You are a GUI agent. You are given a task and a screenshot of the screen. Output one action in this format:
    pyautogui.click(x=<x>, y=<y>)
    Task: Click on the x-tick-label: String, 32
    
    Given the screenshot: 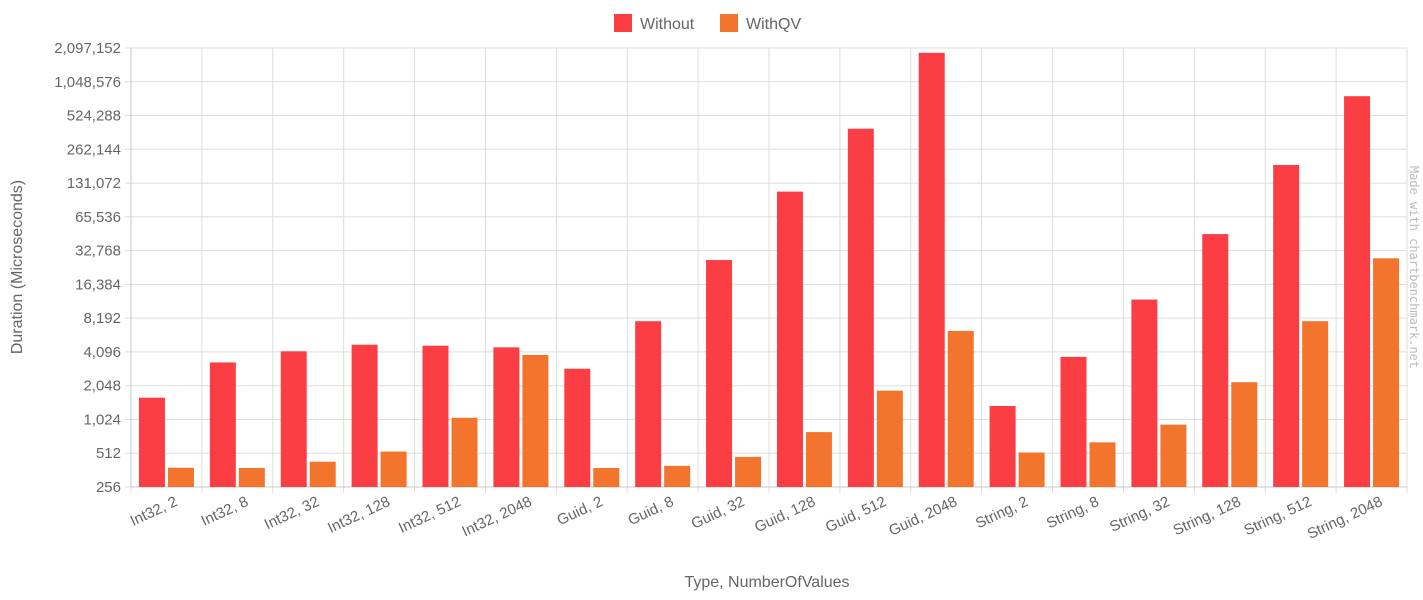 What is the action you would take?
    pyautogui.click(x=1139, y=514)
    